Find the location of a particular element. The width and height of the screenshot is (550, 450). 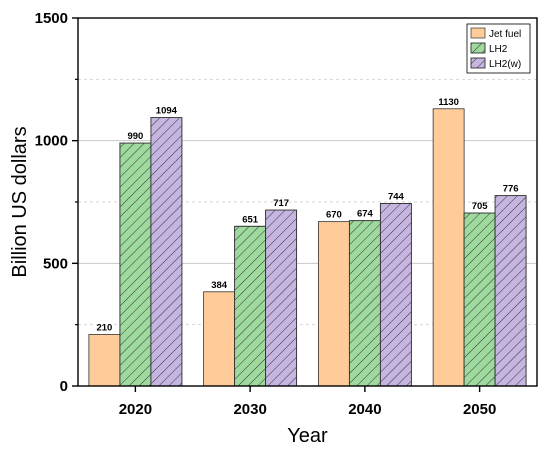

x-tick-label: 2050 is located at coordinates (479, 409).